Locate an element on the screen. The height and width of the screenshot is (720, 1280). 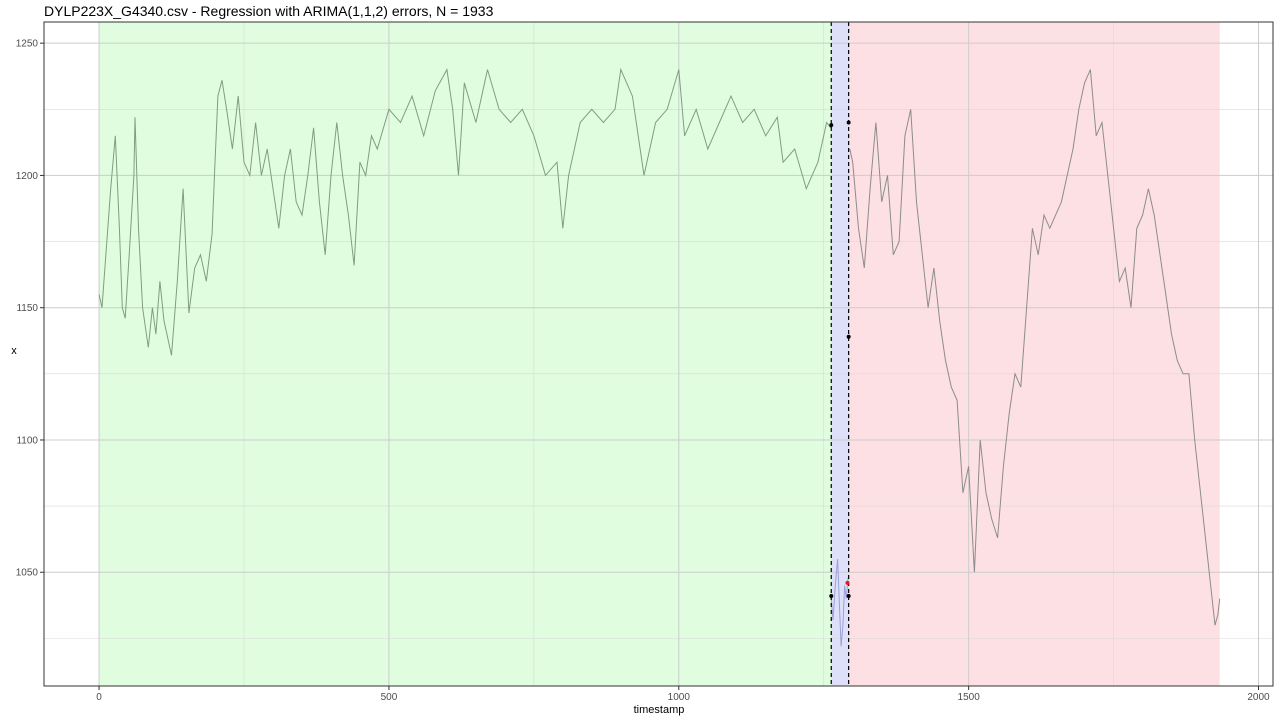
y-tick-label: 1050 is located at coordinates (27, 573).